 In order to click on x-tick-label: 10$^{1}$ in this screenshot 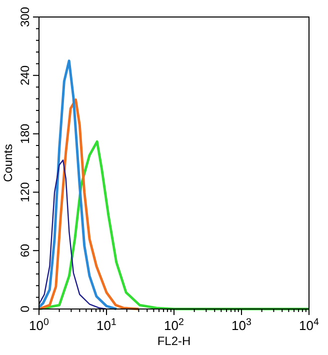, I will do `click(106, 324)`.